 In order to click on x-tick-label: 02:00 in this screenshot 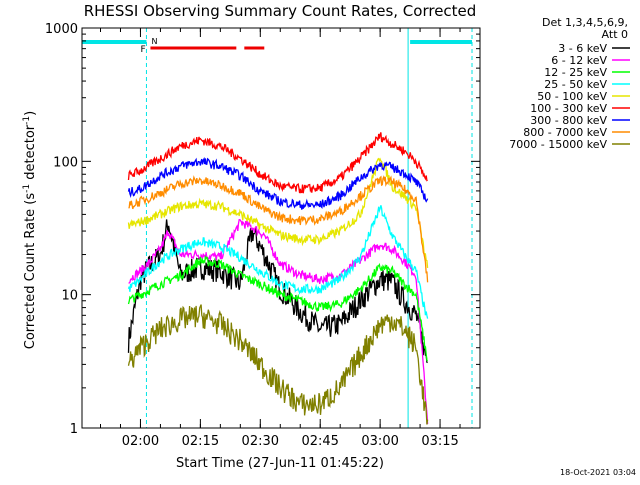, I will do `click(140, 441)`.